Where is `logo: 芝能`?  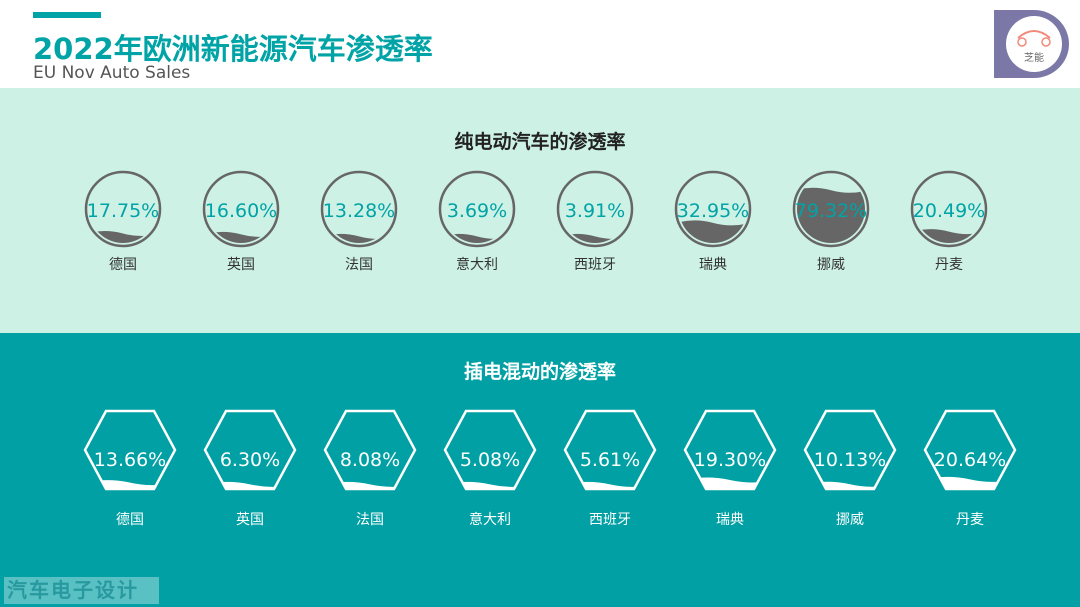 logo: 芝能 is located at coordinates (1031, 44).